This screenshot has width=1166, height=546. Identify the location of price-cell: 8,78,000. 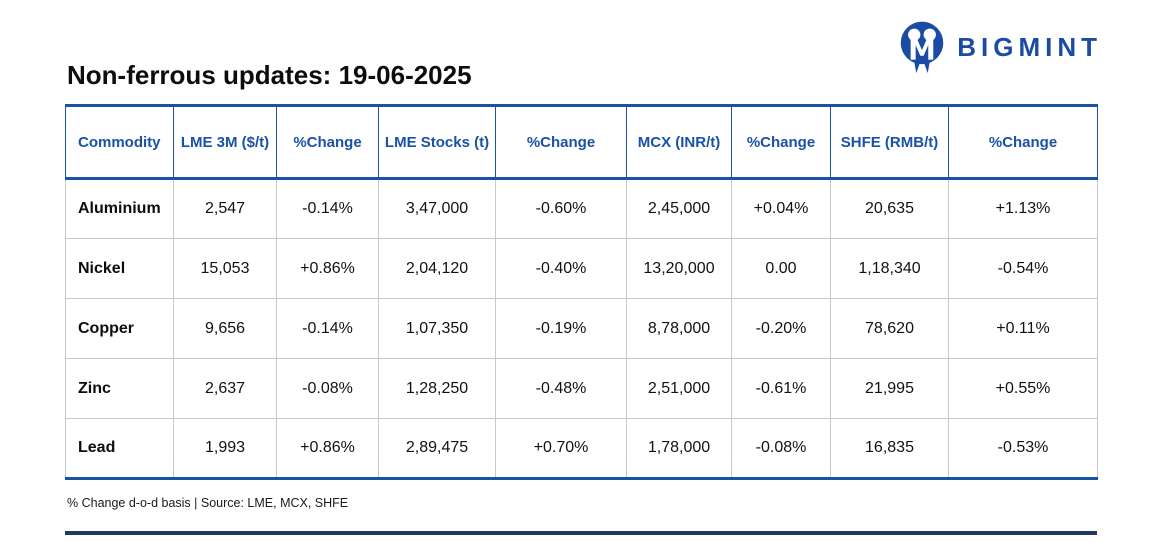
(679, 328).